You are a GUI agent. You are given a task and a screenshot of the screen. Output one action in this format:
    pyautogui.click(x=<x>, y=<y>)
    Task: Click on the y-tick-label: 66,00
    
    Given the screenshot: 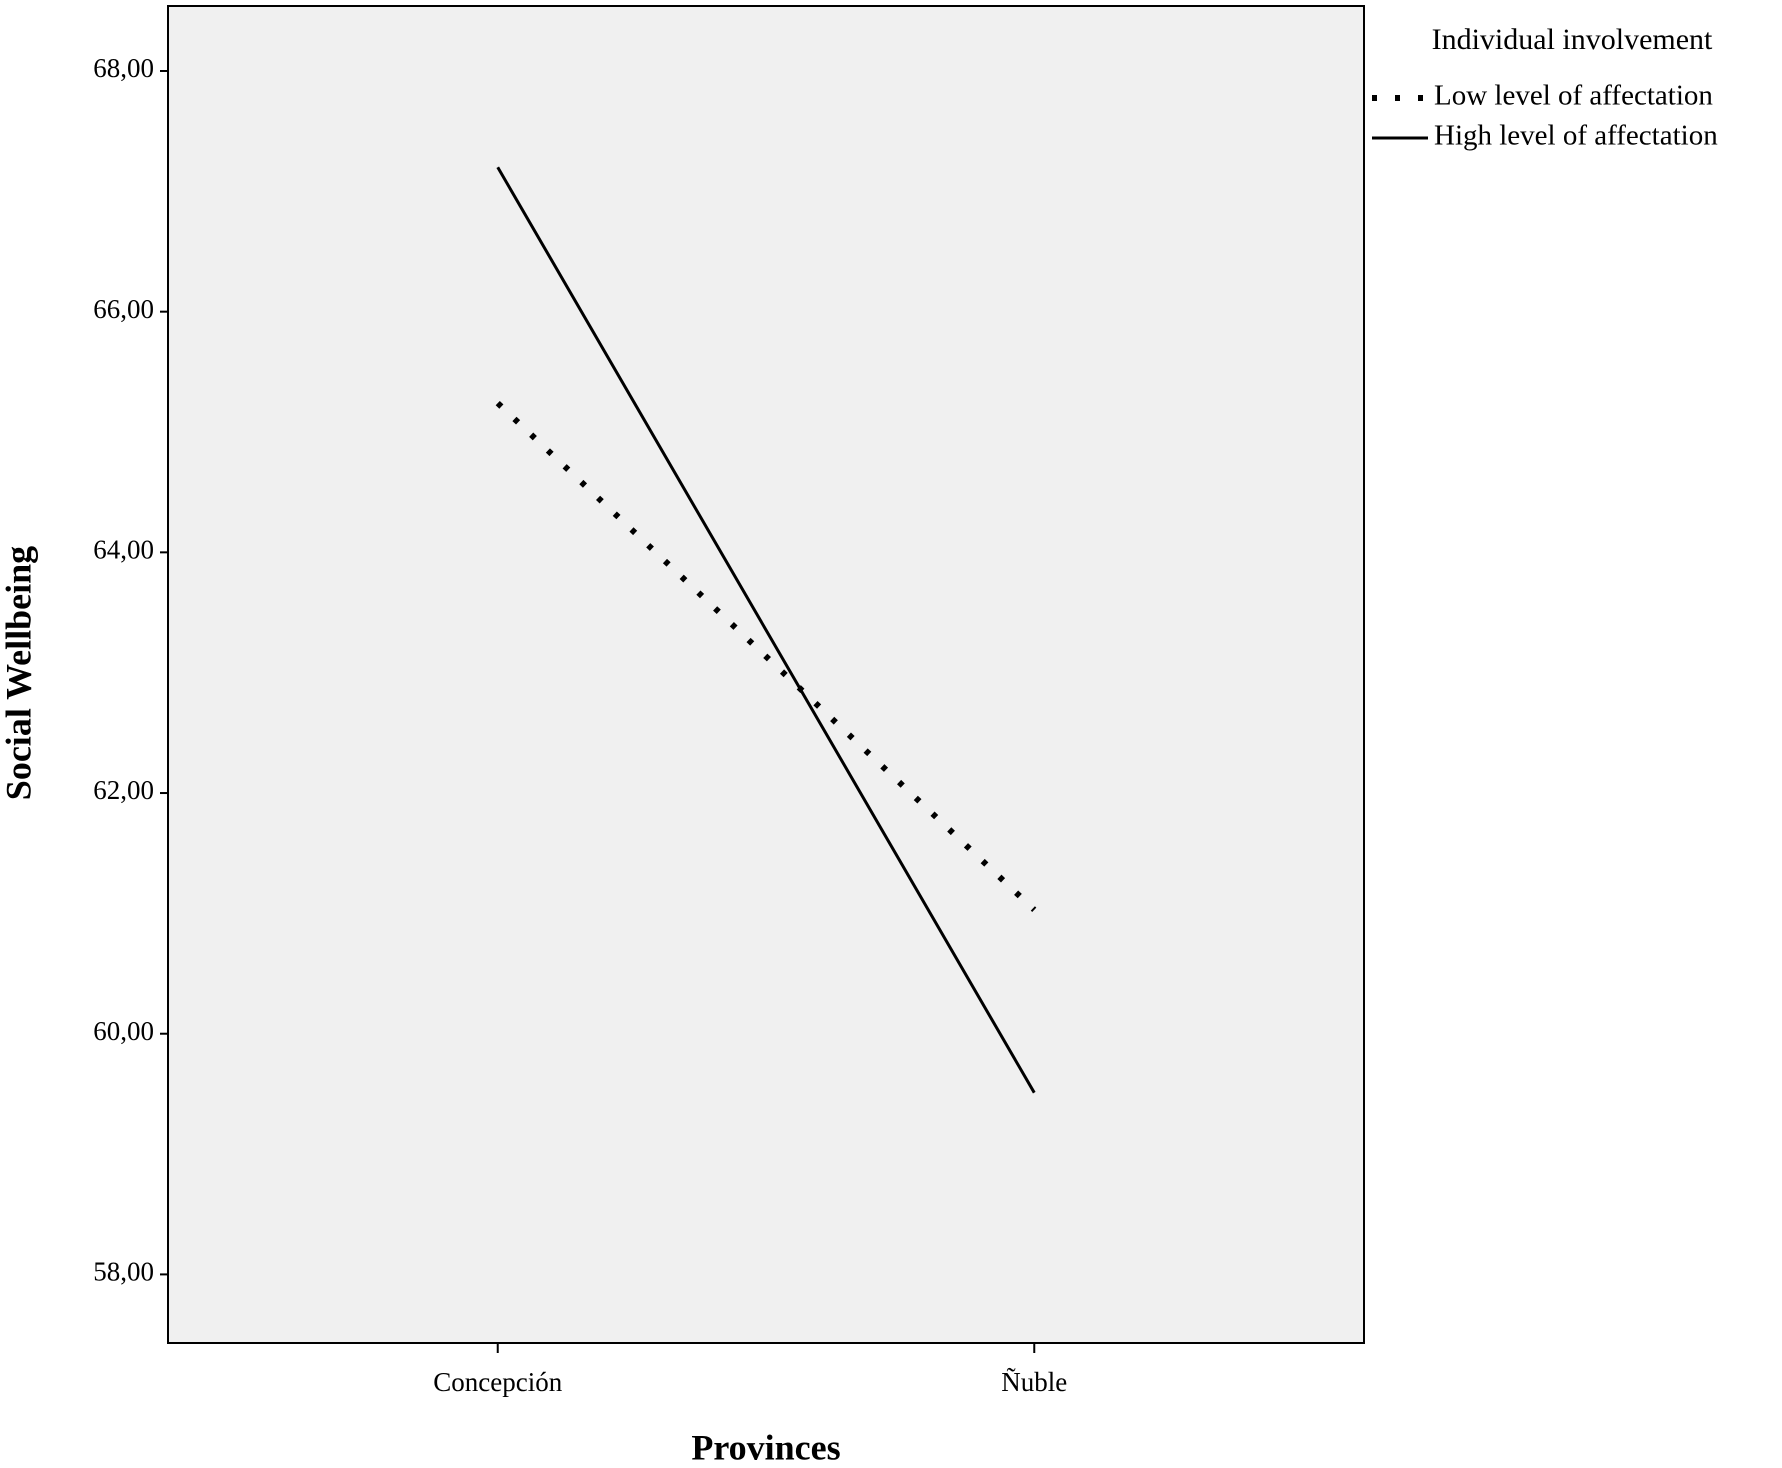 What is the action you would take?
    pyautogui.click(x=123, y=309)
    